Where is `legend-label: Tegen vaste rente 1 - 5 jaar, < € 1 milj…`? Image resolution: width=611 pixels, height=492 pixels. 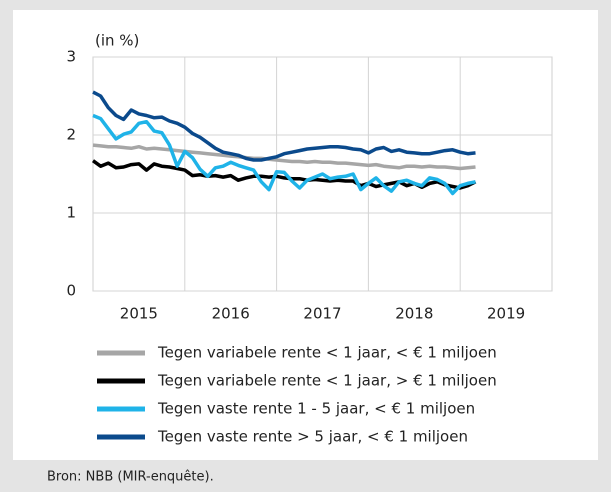
legend-label: Tegen vaste rente 1 - 5 jaar, < € 1 milj… is located at coordinates (316, 409).